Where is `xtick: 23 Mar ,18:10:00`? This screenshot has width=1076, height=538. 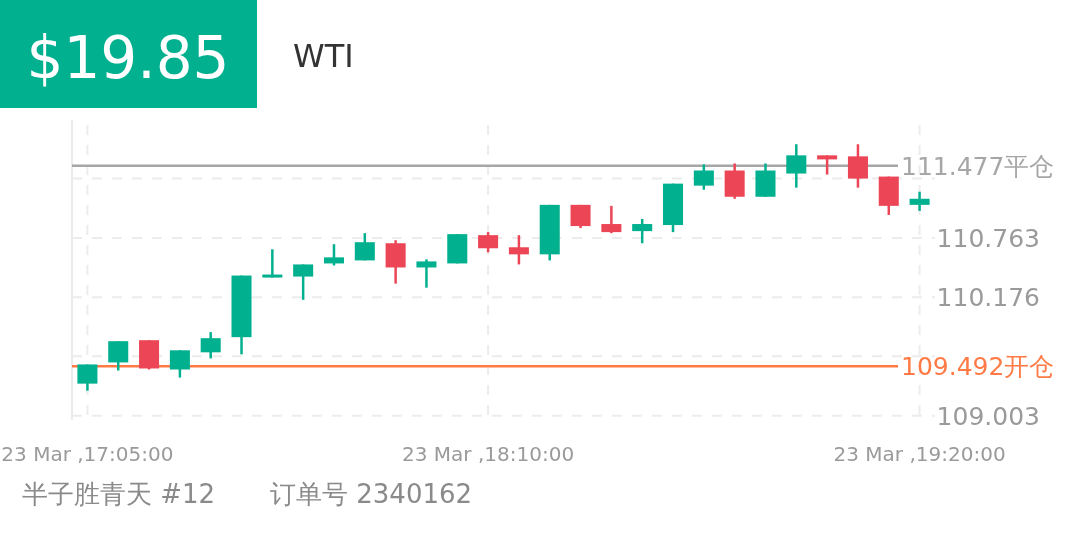 xtick: 23 Mar ,18:10:00 is located at coordinates (488, 454).